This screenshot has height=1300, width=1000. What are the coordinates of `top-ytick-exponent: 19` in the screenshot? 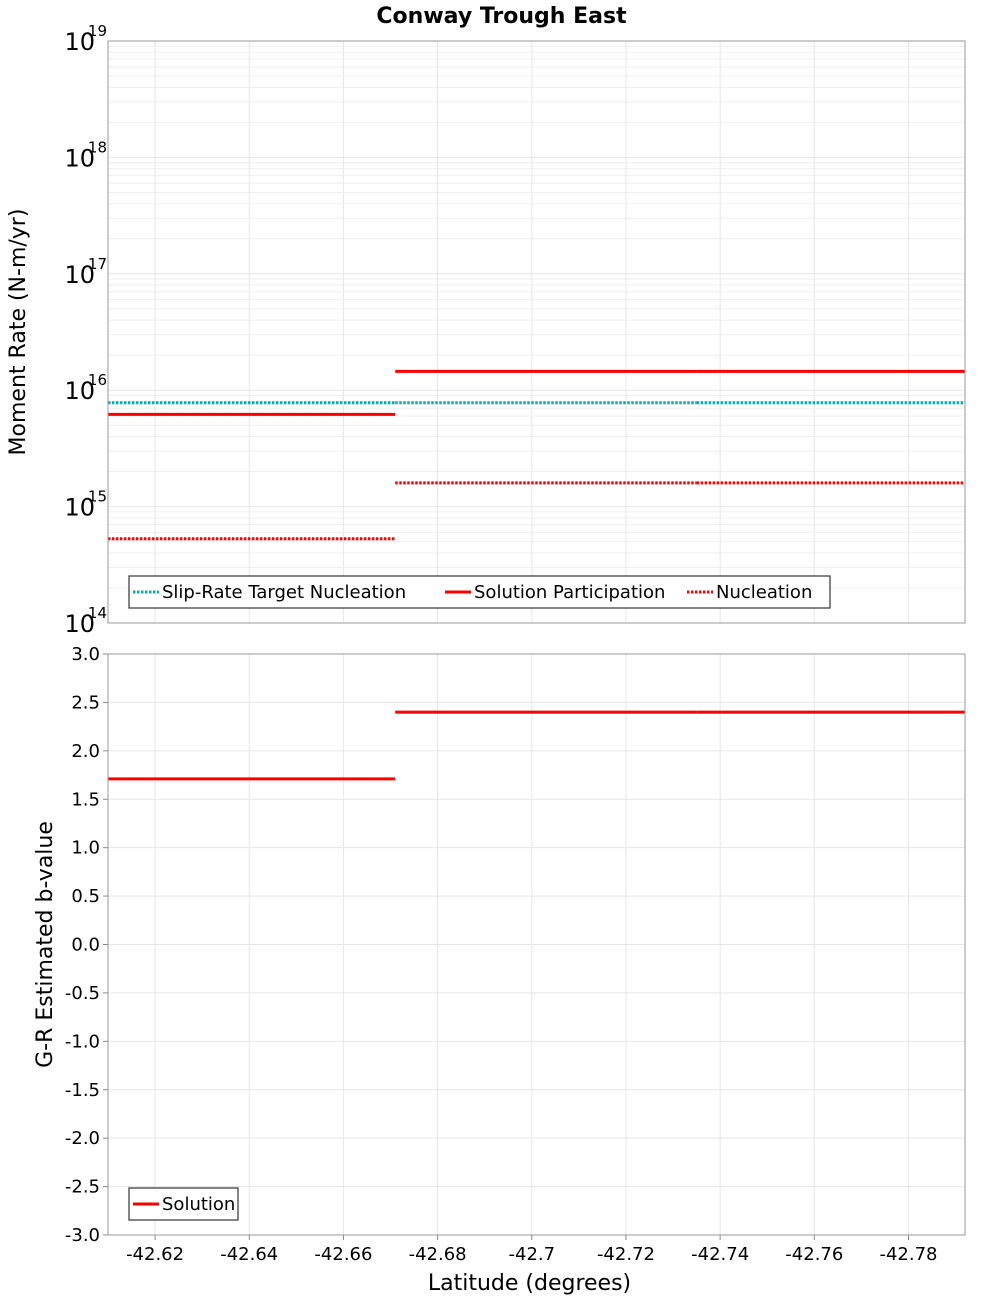 It's located at (97, 31).